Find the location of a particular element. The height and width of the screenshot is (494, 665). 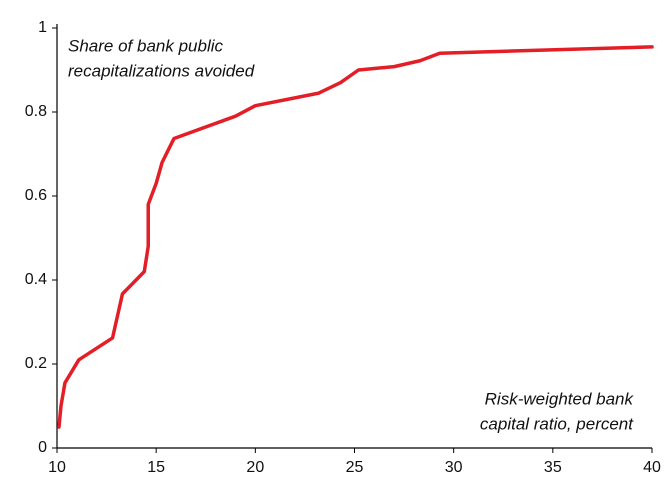

y-tick-label: 1 is located at coordinates (42, 27).